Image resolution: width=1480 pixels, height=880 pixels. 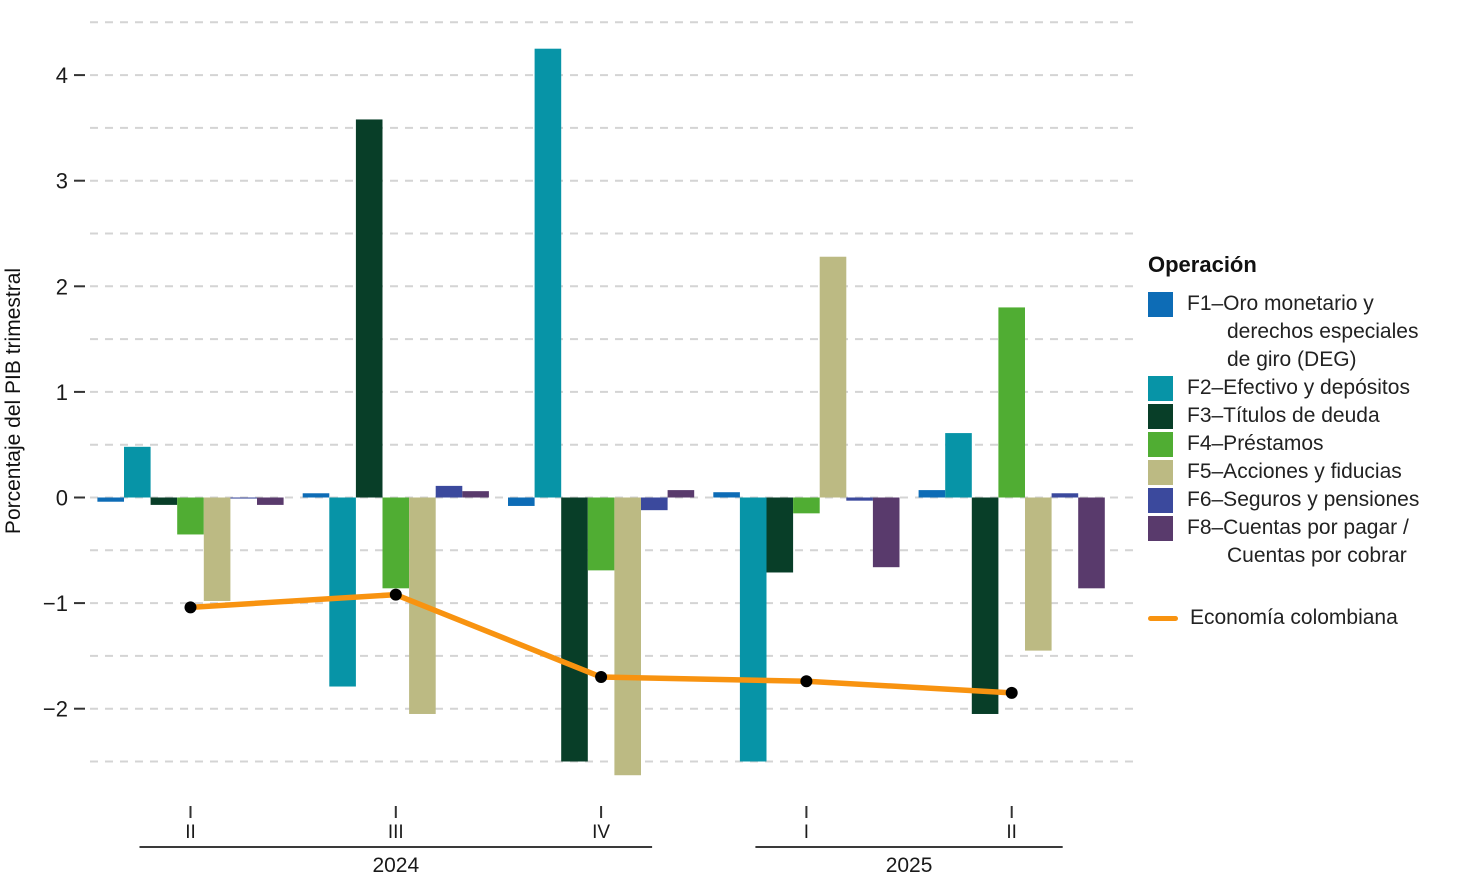 I want to click on year-label-2025: 2025, so click(x=909, y=865).